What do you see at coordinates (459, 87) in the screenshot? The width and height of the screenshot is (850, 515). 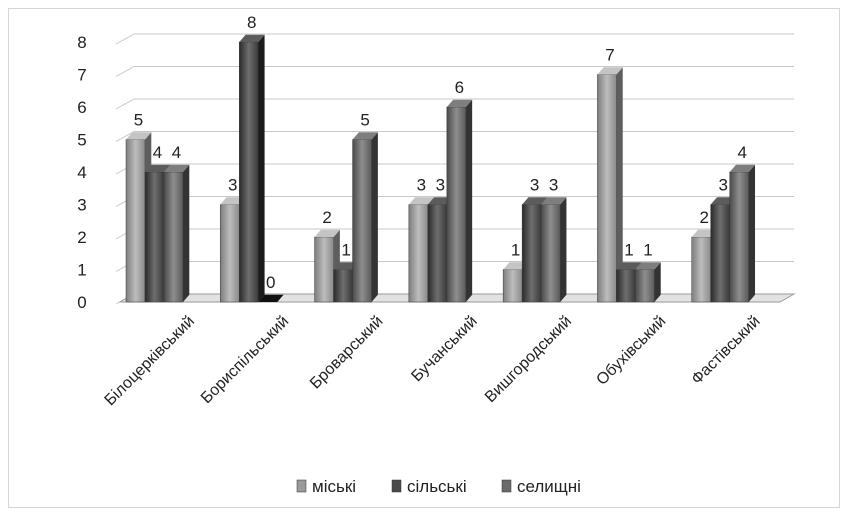 I see `data-label: 6` at bounding box center [459, 87].